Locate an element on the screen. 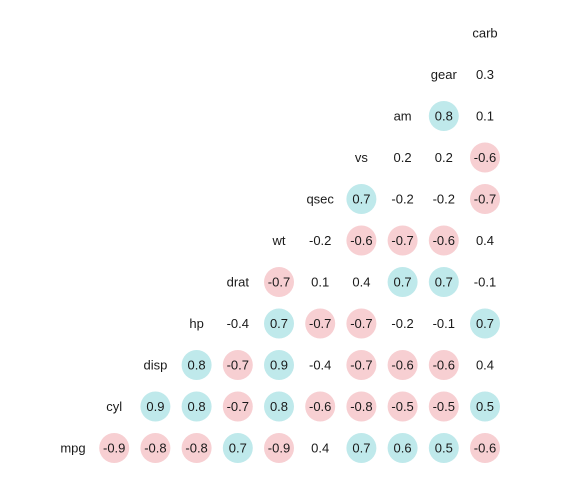  corr-value-hp-6: 0.7 is located at coordinates (485, 323).